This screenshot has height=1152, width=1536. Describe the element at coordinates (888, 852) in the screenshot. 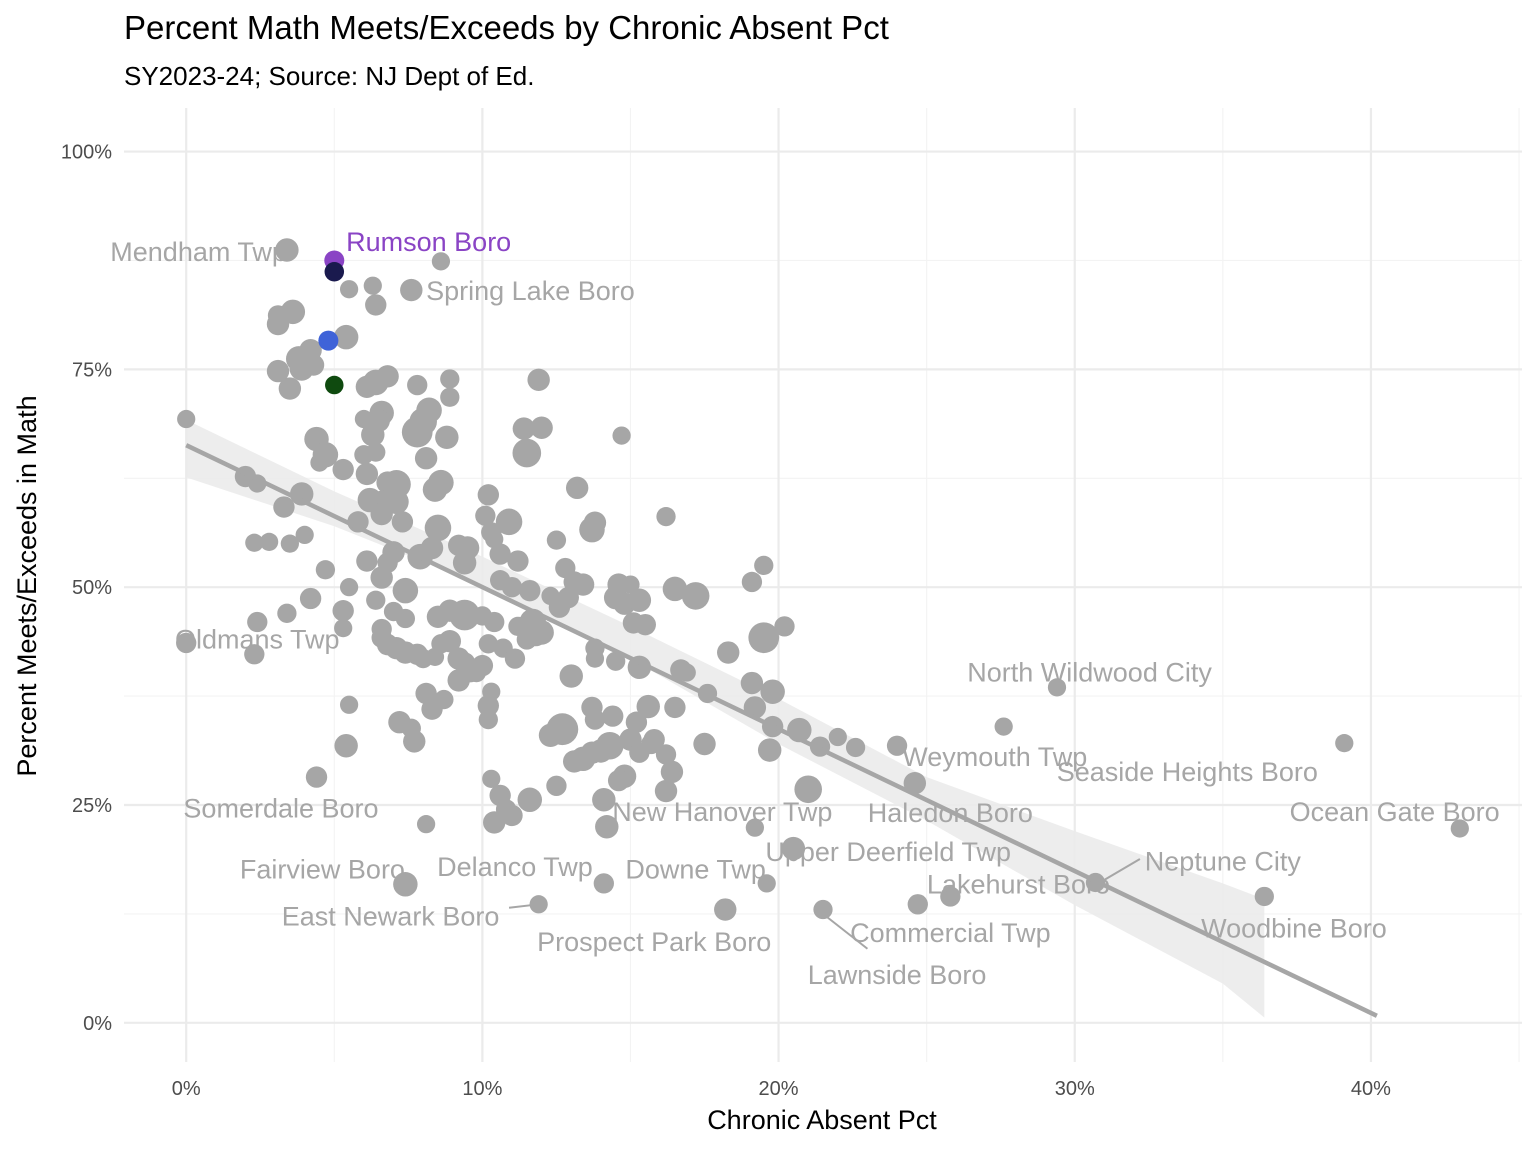

I see `point-label: Upper Deerfield Twp` at that location.